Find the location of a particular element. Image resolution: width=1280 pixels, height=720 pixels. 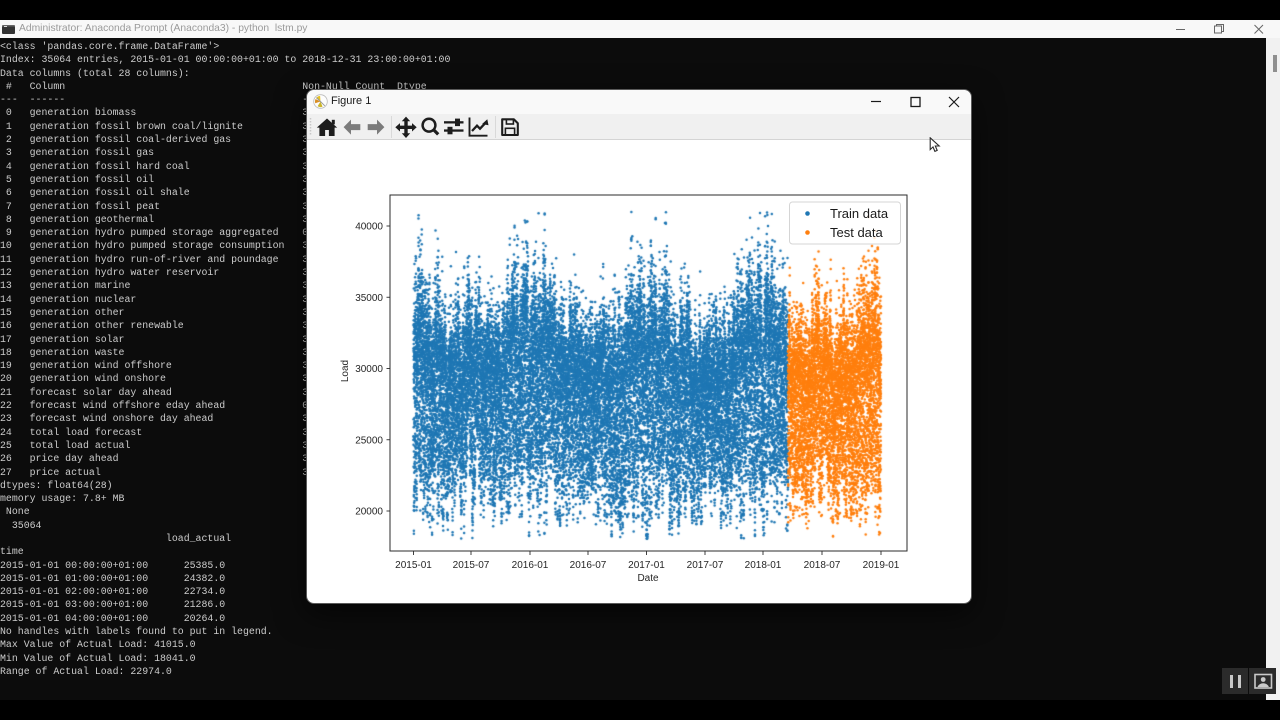

svg-text: Test data is located at coordinates (857, 232).